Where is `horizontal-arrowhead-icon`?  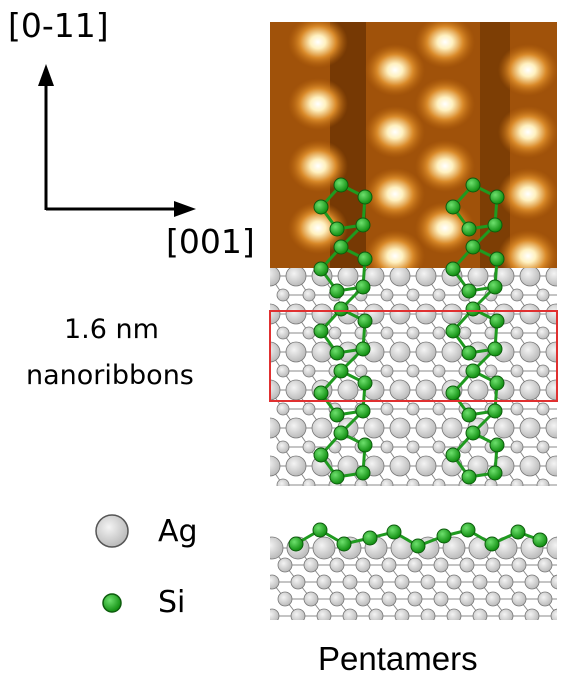 horizontal-arrowhead-icon is located at coordinates (185, 209).